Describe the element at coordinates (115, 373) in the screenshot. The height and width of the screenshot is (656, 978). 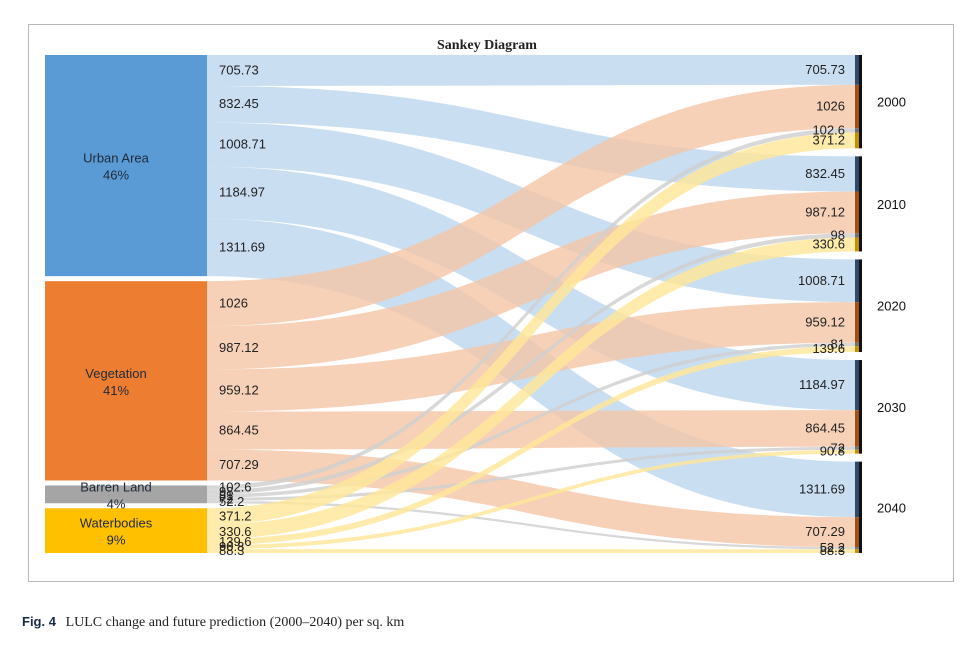
I see `source-name-vegetation: Vegetation` at that location.